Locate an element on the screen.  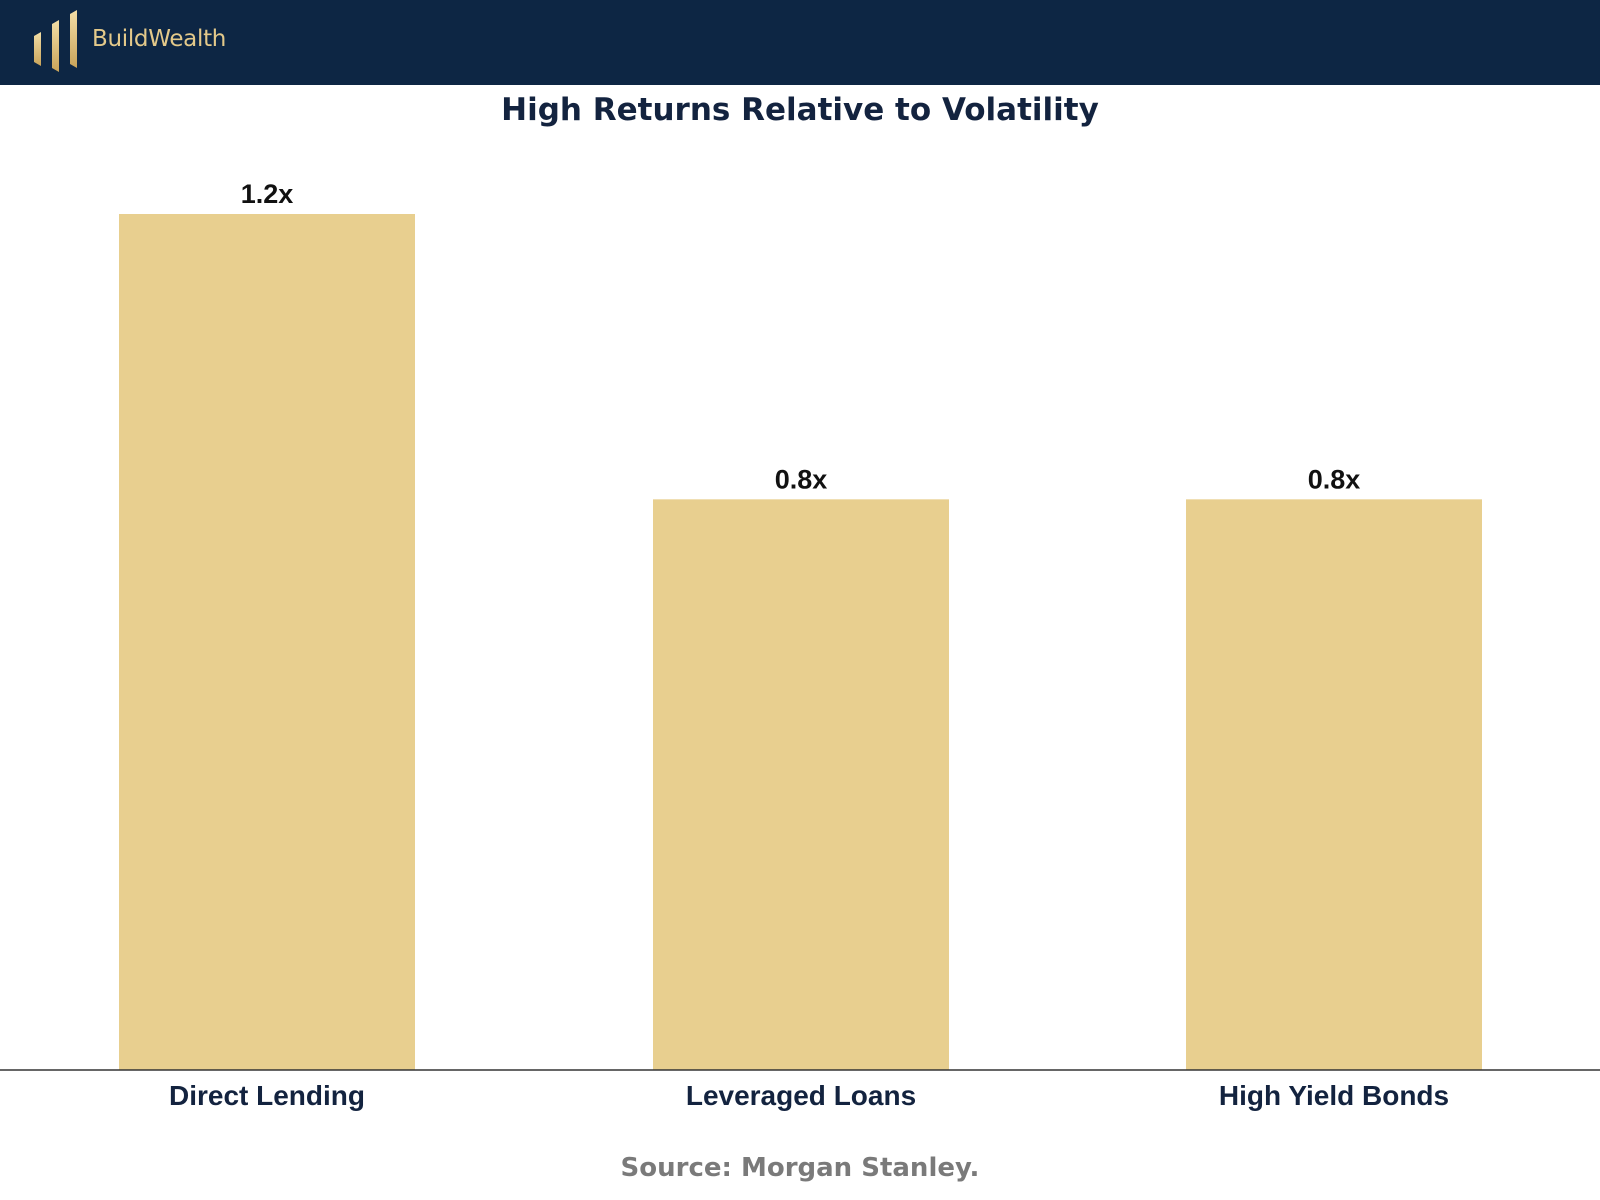
source-note: Source: Morgan Stanley. is located at coordinates (800, 1168).